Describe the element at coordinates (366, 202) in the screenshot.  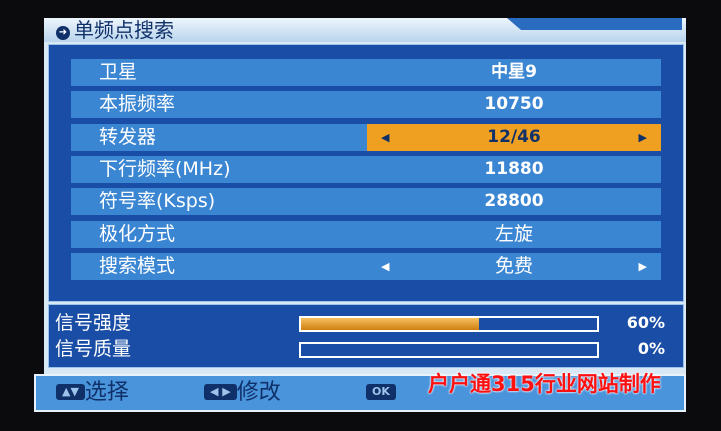
I see `menu-row: 符号率(Ksps) 28800` at that location.